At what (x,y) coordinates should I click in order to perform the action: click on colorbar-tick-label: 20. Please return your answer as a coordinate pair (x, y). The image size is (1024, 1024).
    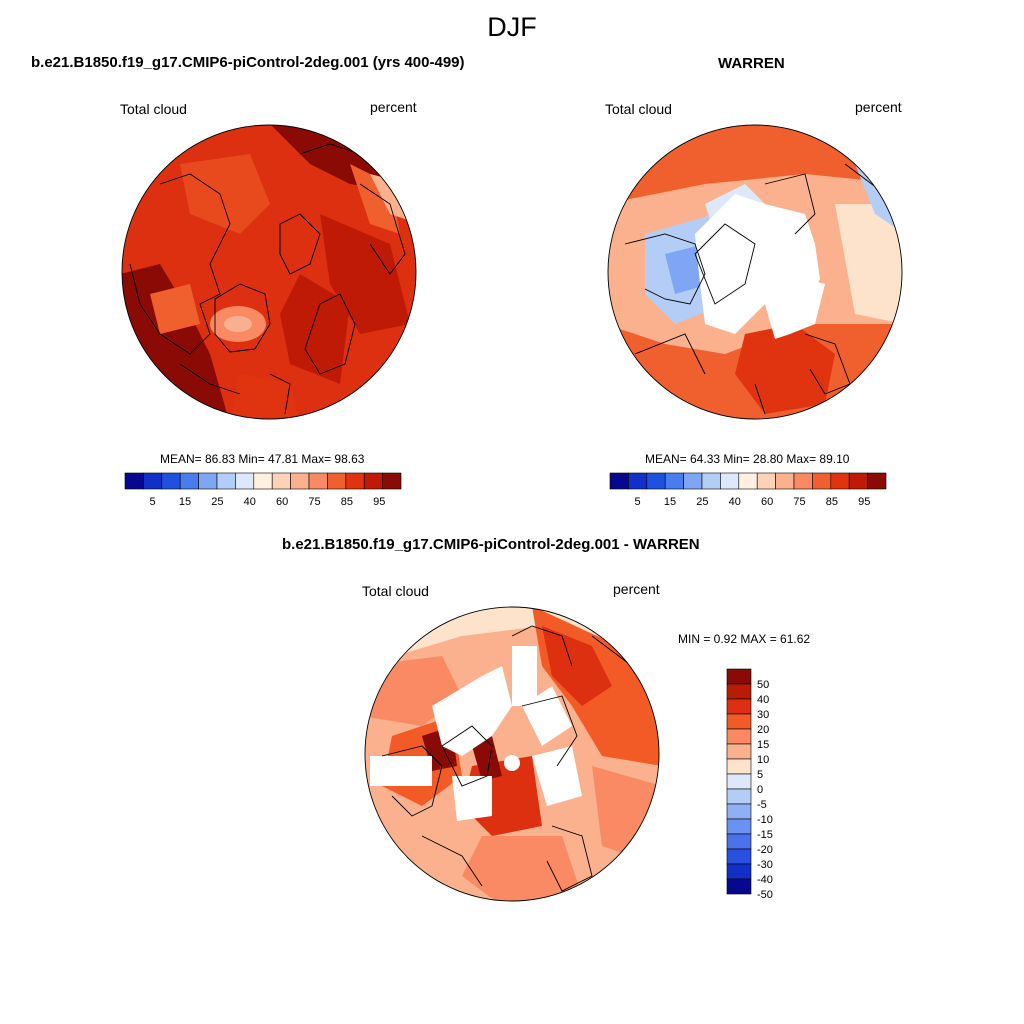
    Looking at the image, I should click on (763, 730).